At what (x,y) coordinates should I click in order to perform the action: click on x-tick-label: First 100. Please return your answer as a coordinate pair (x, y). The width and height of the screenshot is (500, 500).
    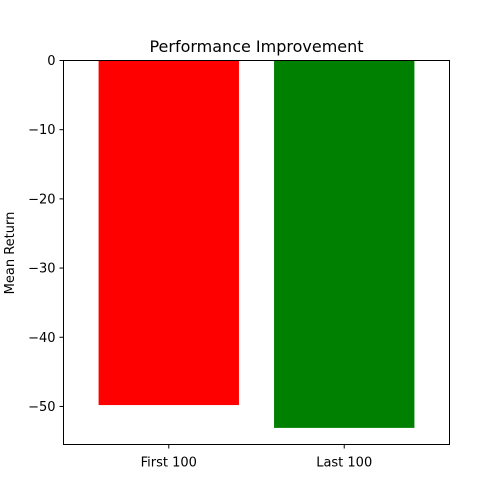
    Looking at the image, I should click on (169, 463).